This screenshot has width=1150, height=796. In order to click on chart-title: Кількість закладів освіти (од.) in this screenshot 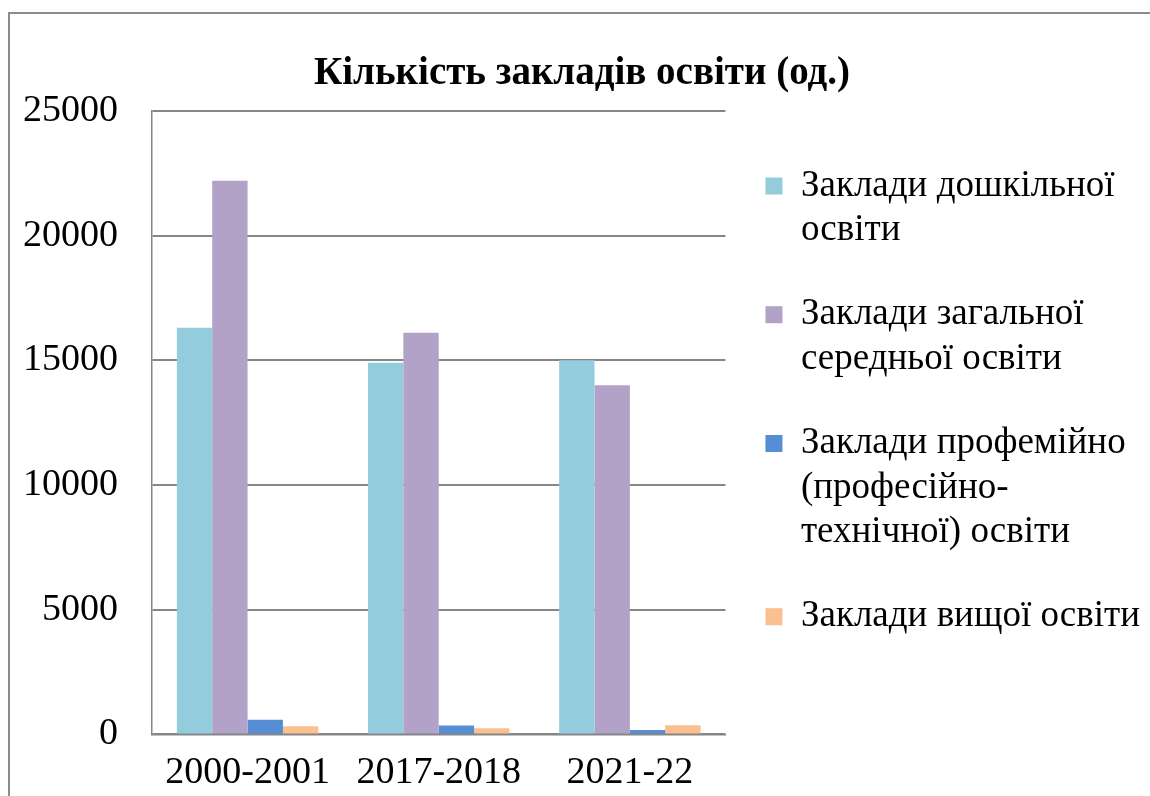, I will do `click(582, 71)`.